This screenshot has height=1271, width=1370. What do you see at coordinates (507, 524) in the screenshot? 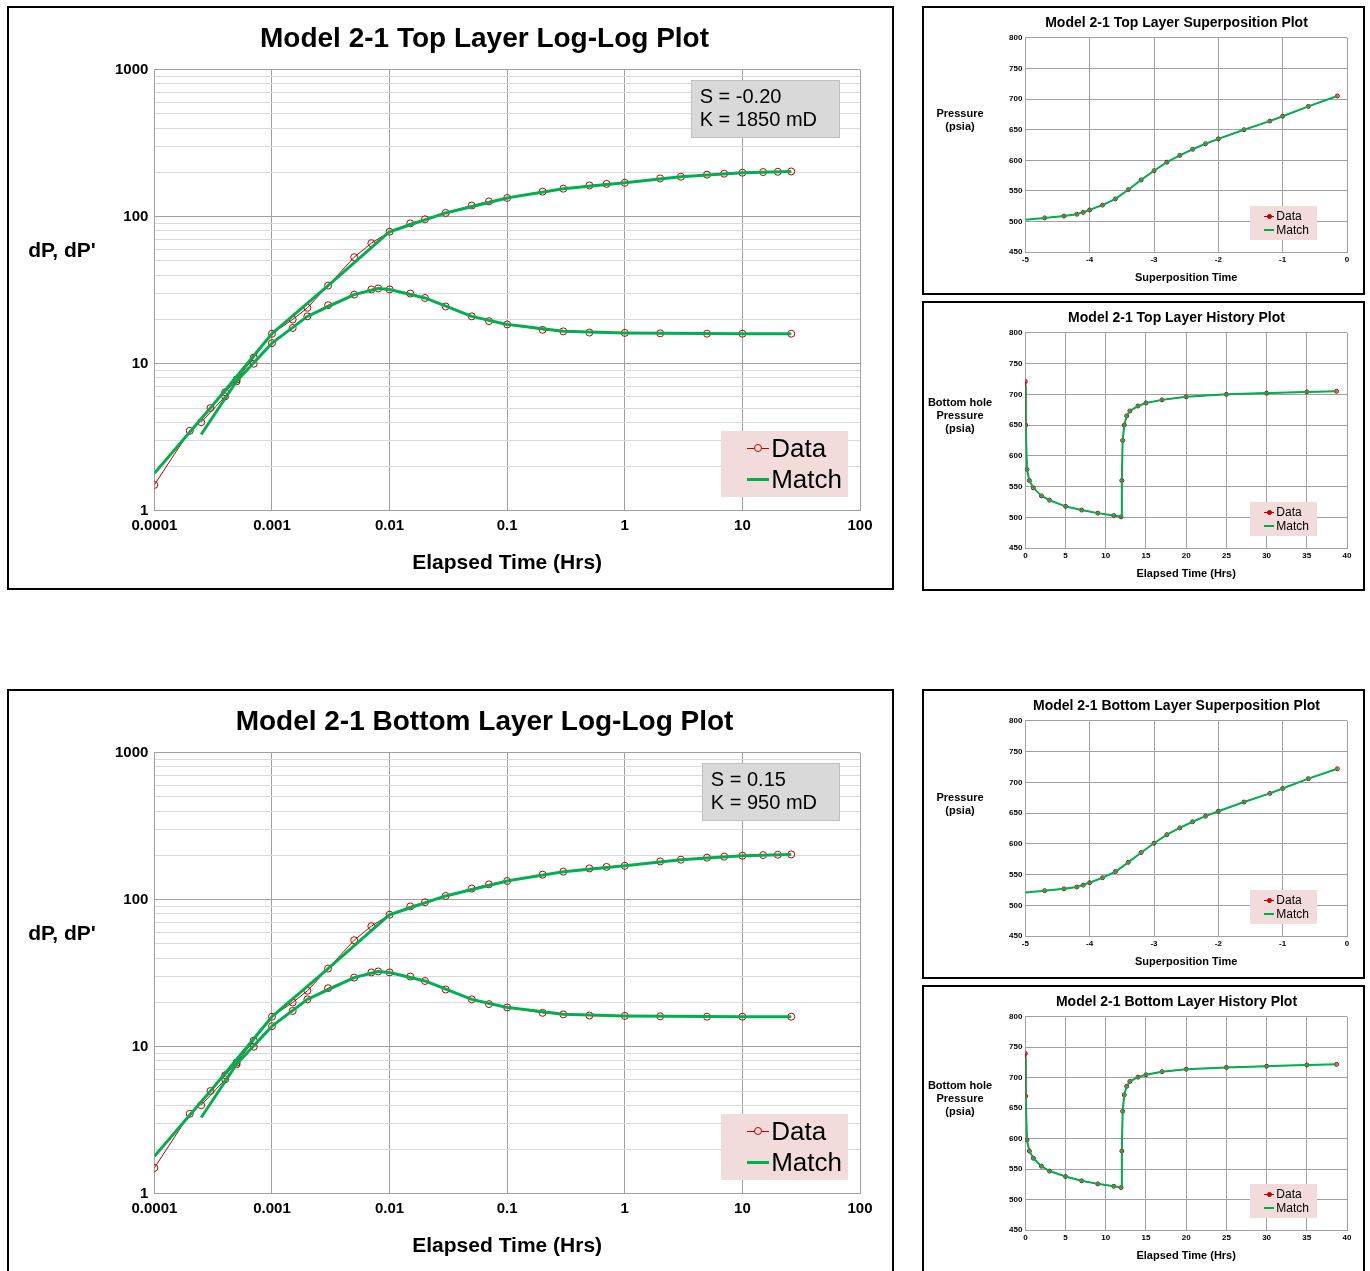
I see `x-tick-label: 0.1` at bounding box center [507, 524].